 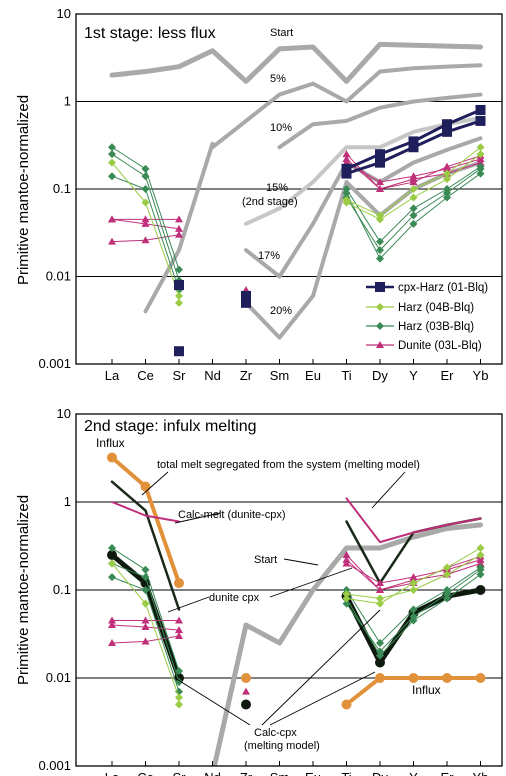 What do you see at coordinates (413, 626) in the screenshot?
I see `curve-calc-cpx-melting-model` at bounding box center [413, 626].